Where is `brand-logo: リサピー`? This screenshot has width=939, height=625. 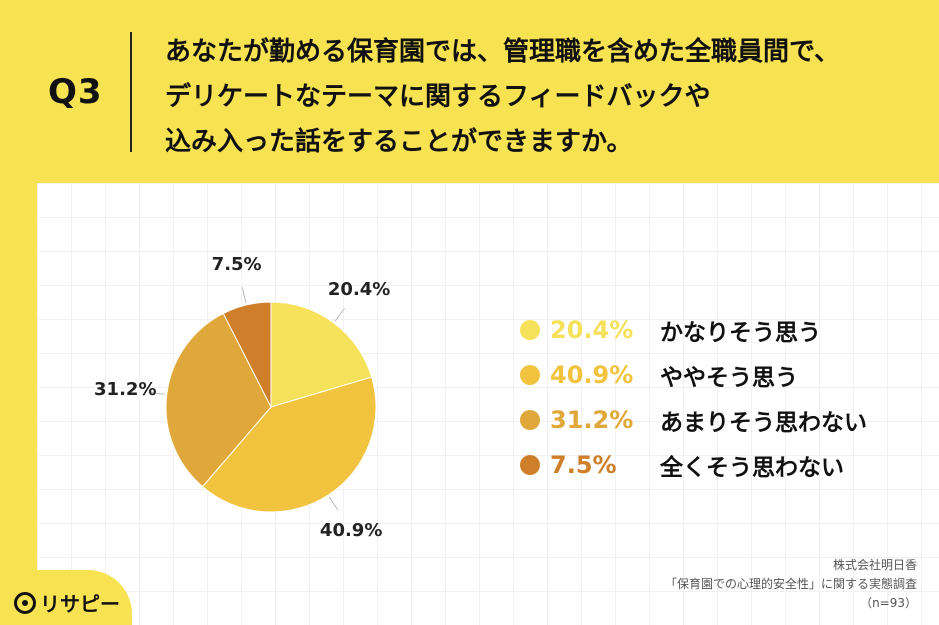
brand-logo: リサピー is located at coordinates (67, 602).